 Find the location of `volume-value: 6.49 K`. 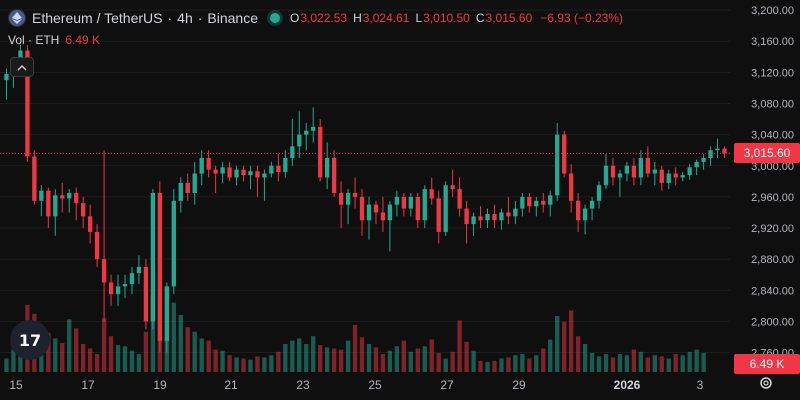

volume-value: 6.49 K is located at coordinates (83, 40).